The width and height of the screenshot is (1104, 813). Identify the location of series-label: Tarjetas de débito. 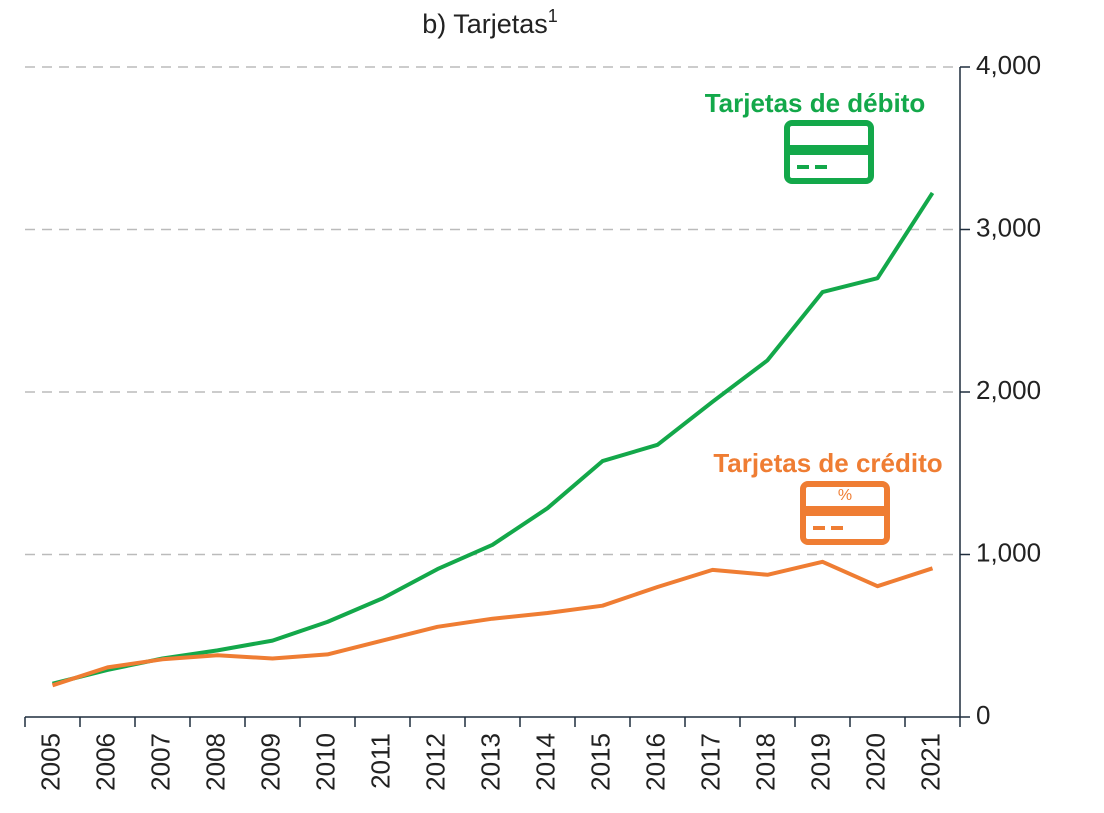
(815, 103).